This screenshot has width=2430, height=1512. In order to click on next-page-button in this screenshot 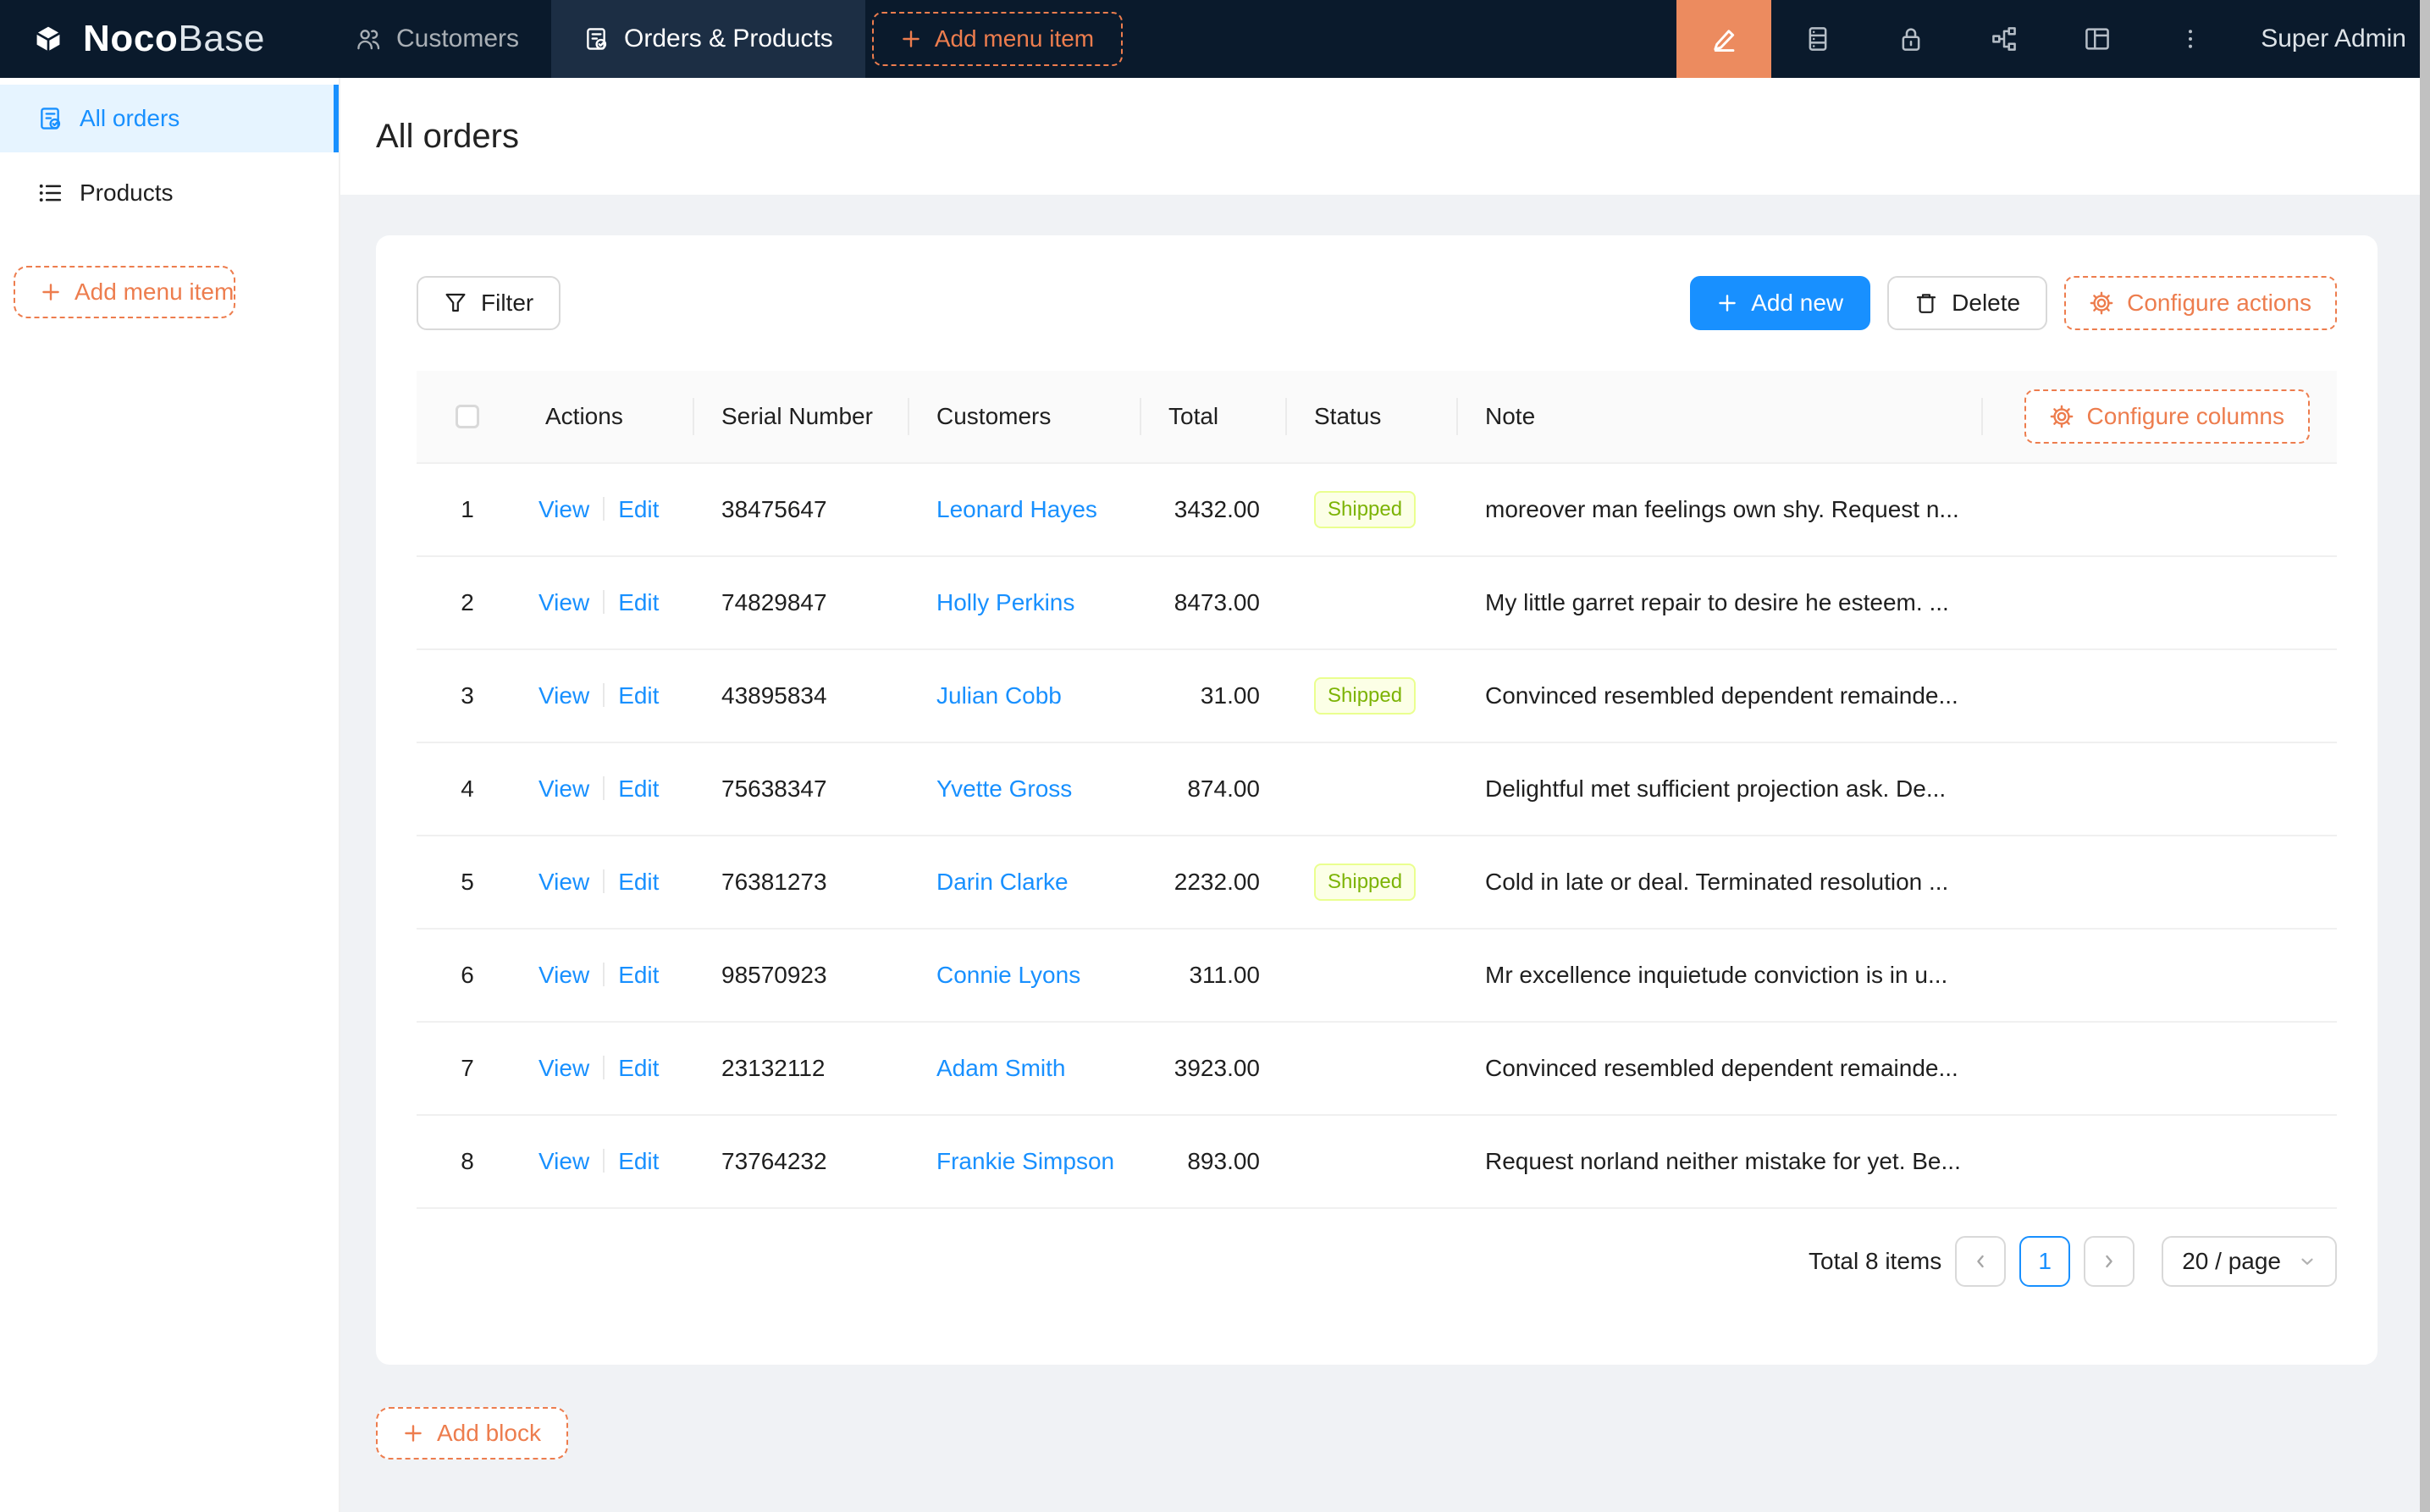, I will do `click(2109, 1261)`.